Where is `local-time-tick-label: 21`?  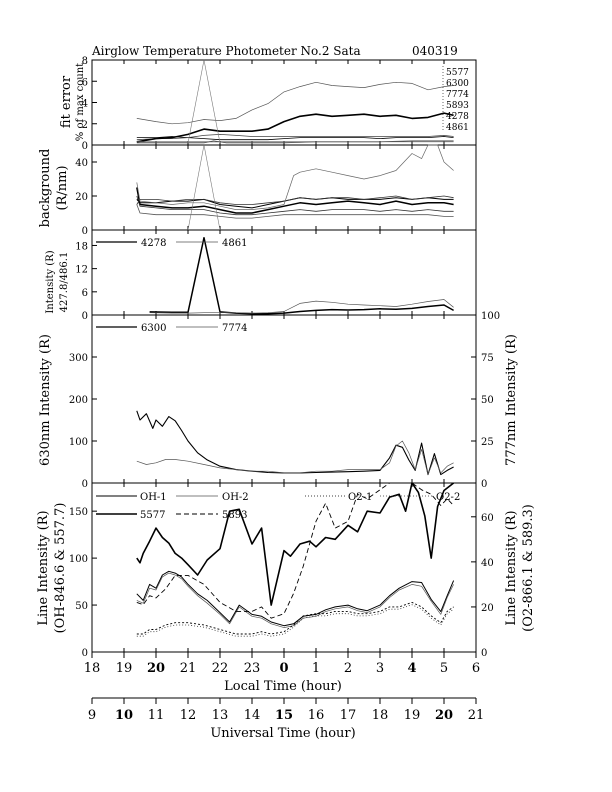 local-time-tick-label: 21 is located at coordinates (188, 668).